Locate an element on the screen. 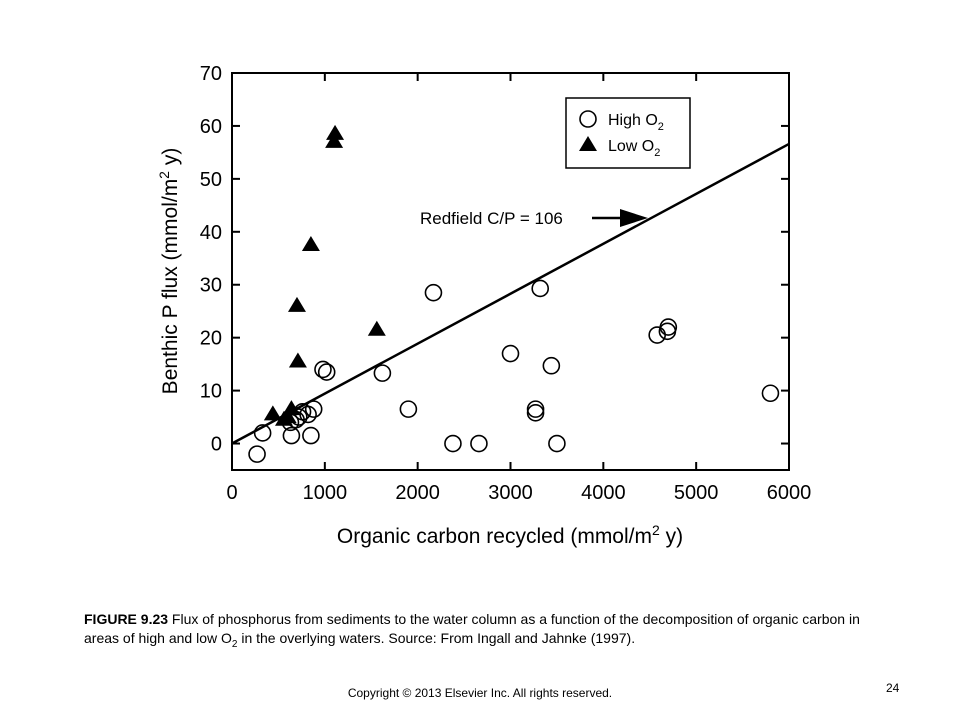 The image size is (960, 720). legend-marker-high-o2 is located at coordinates (588, 119).